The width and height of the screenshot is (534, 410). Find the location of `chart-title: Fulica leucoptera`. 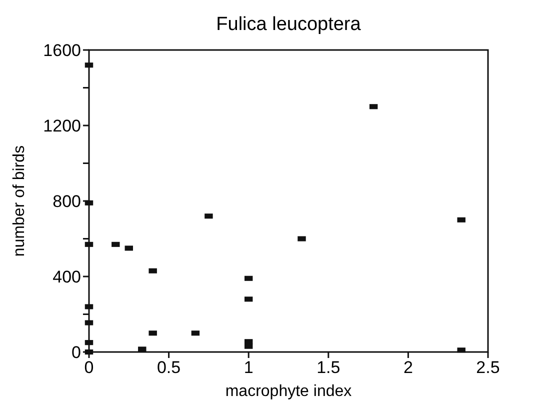

chart-title: Fulica leucoptera is located at coordinates (289, 24).